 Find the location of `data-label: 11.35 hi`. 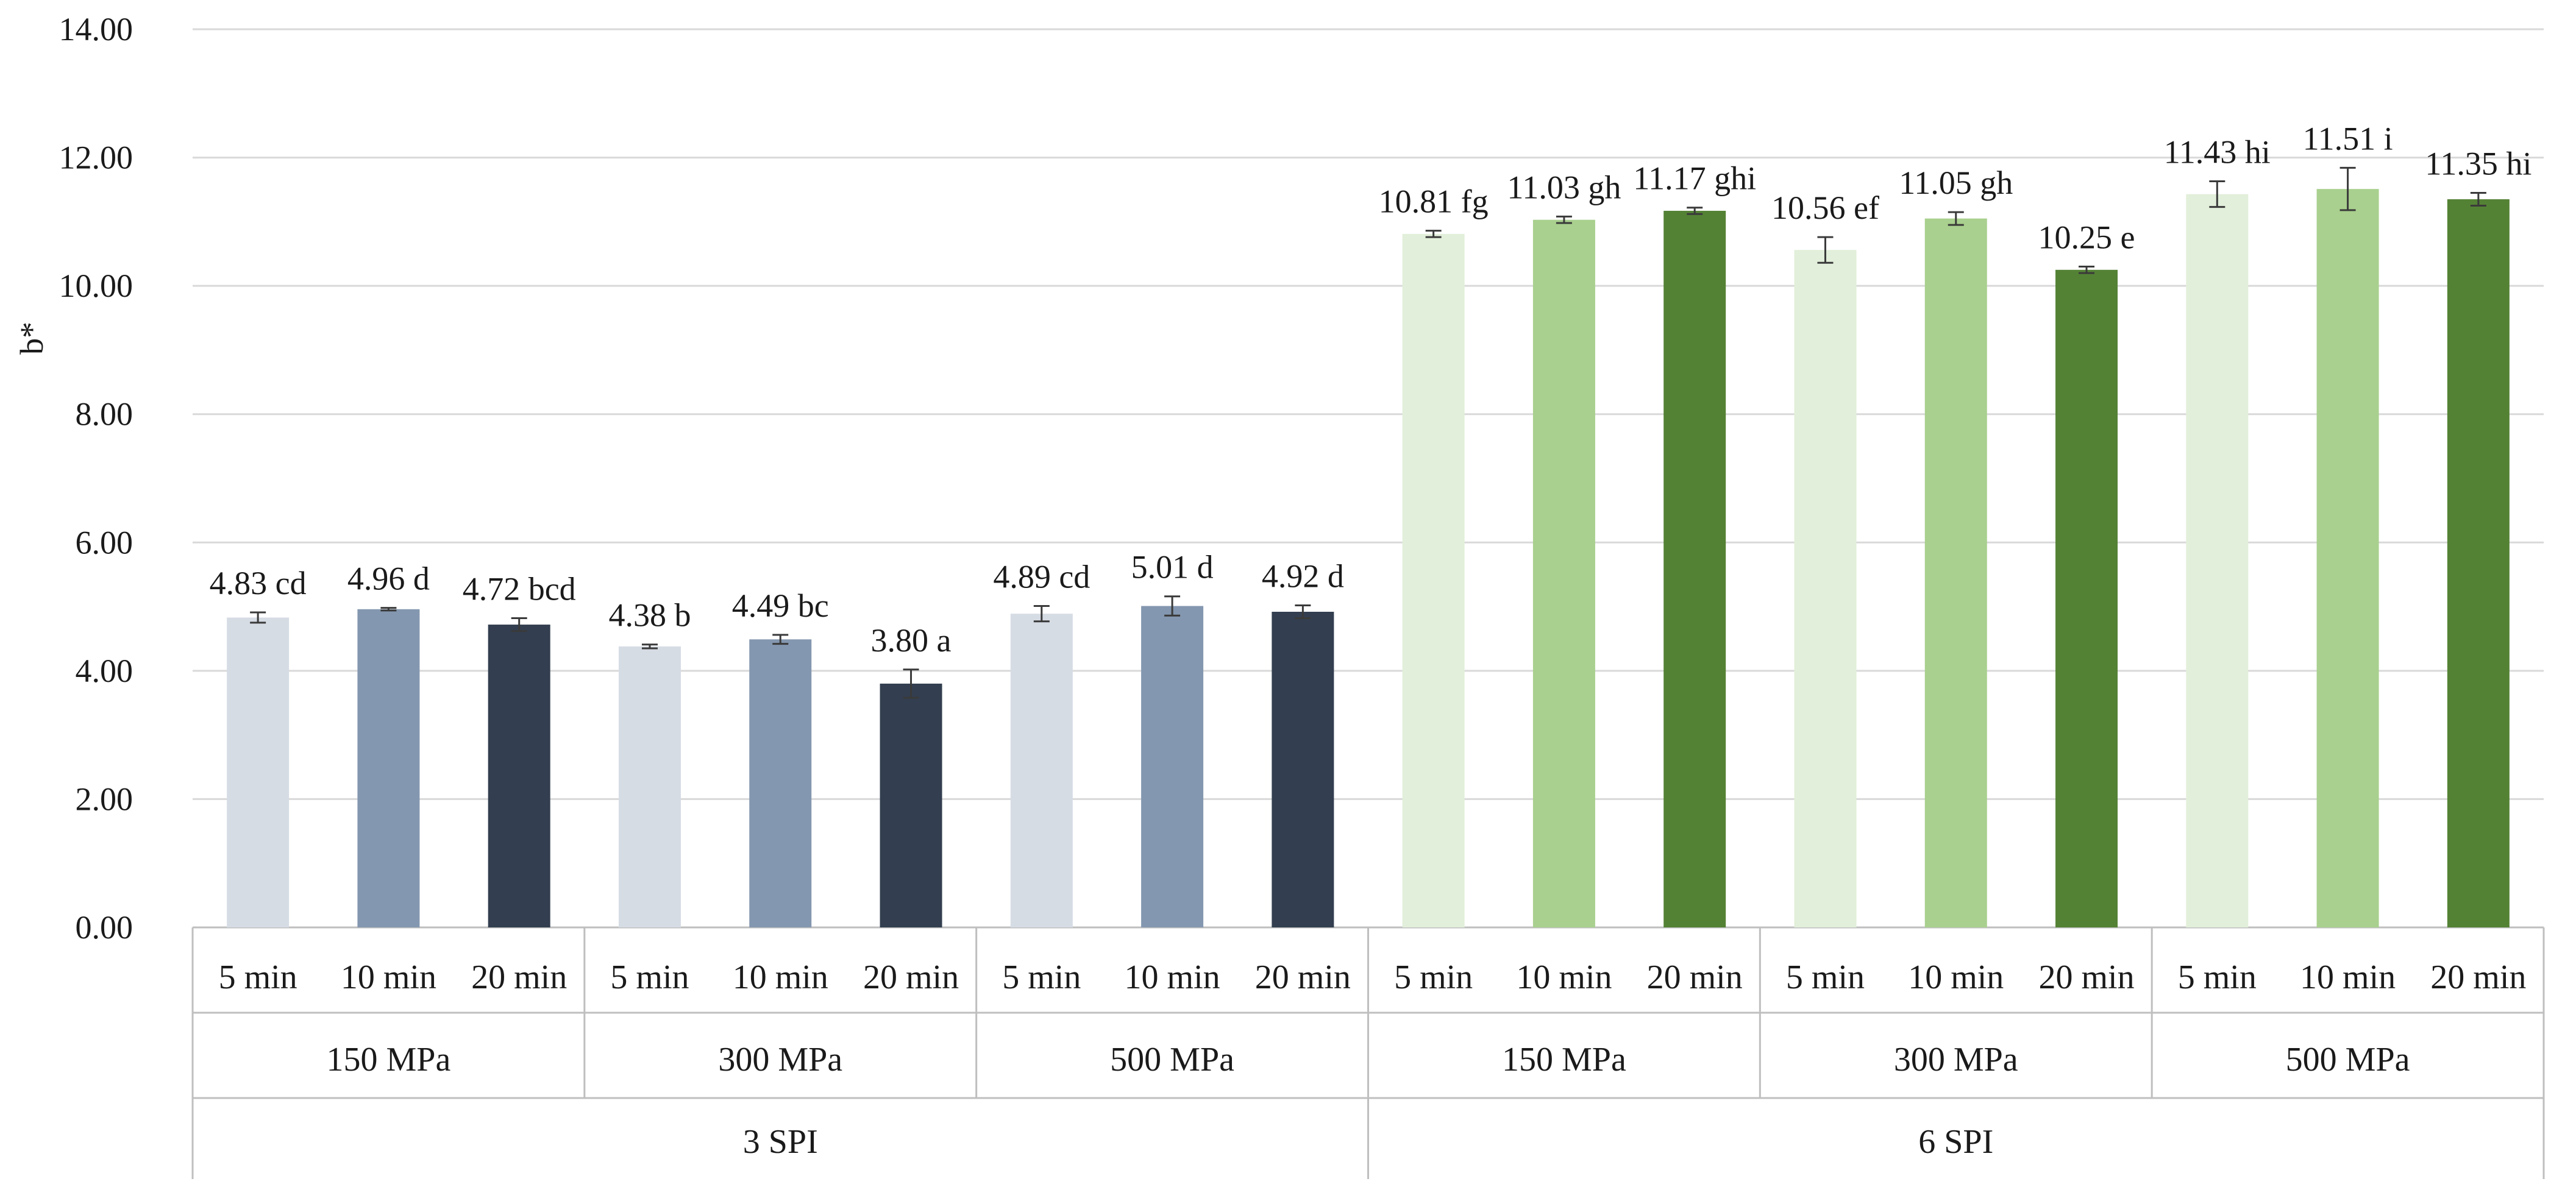

data-label: 11.35 hi is located at coordinates (2478, 163).